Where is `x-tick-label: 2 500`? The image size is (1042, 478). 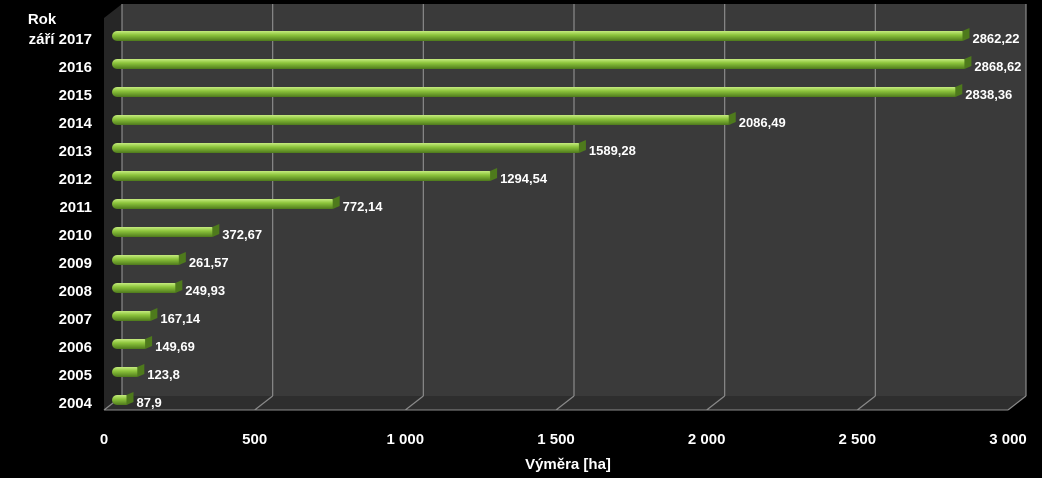
x-tick-label: 2 500 is located at coordinates (858, 439).